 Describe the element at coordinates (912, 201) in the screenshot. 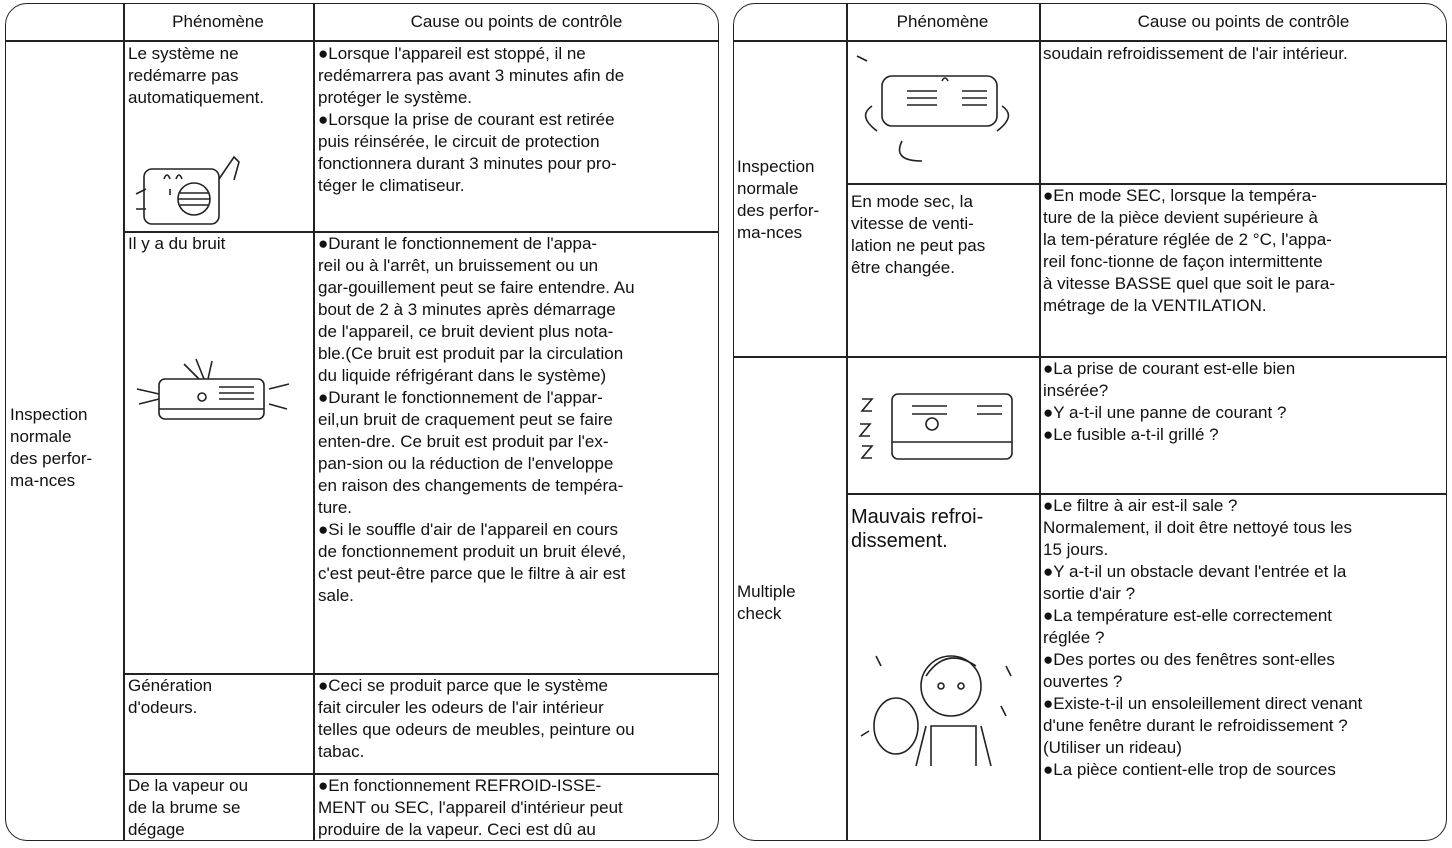

I see `phenomenon-line: En mode sec, la` at that location.